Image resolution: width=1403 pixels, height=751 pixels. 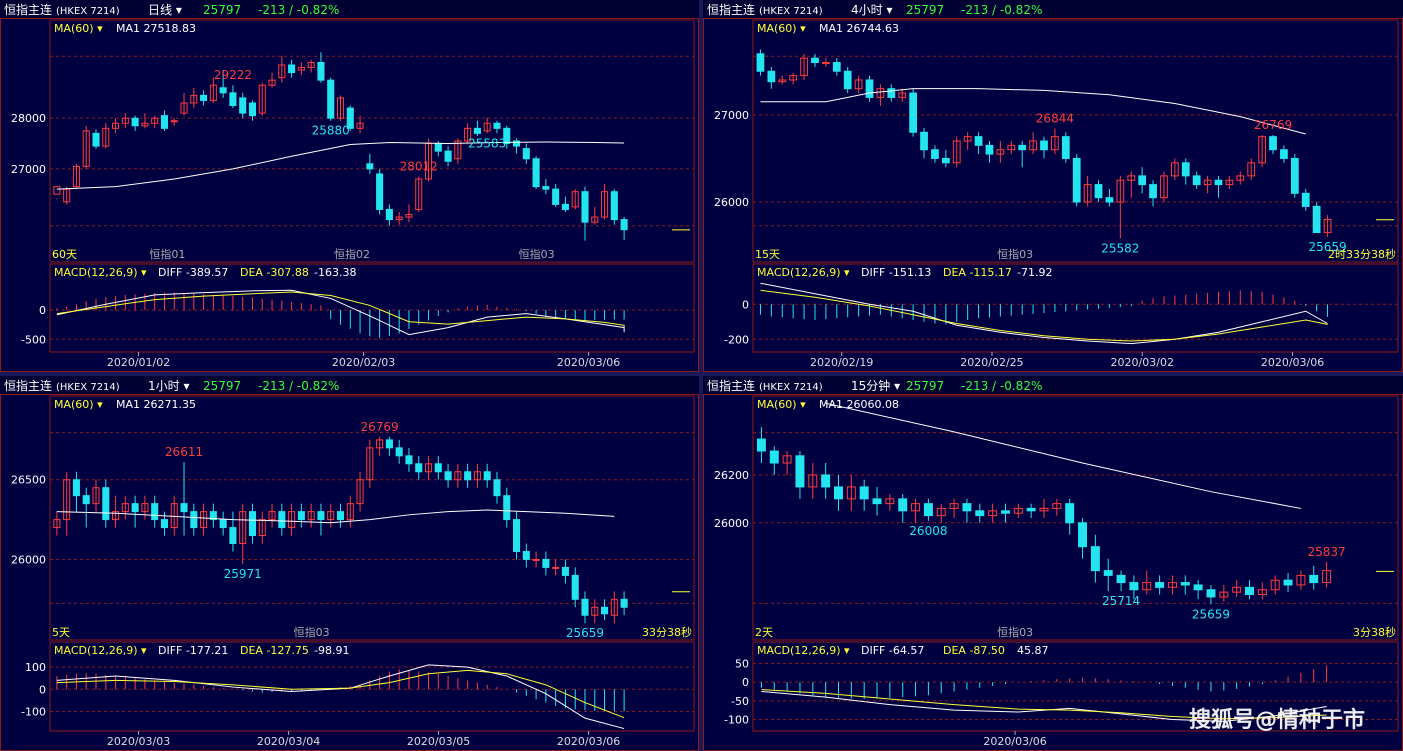 I want to click on ma-line, so click(x=1033, y=111).